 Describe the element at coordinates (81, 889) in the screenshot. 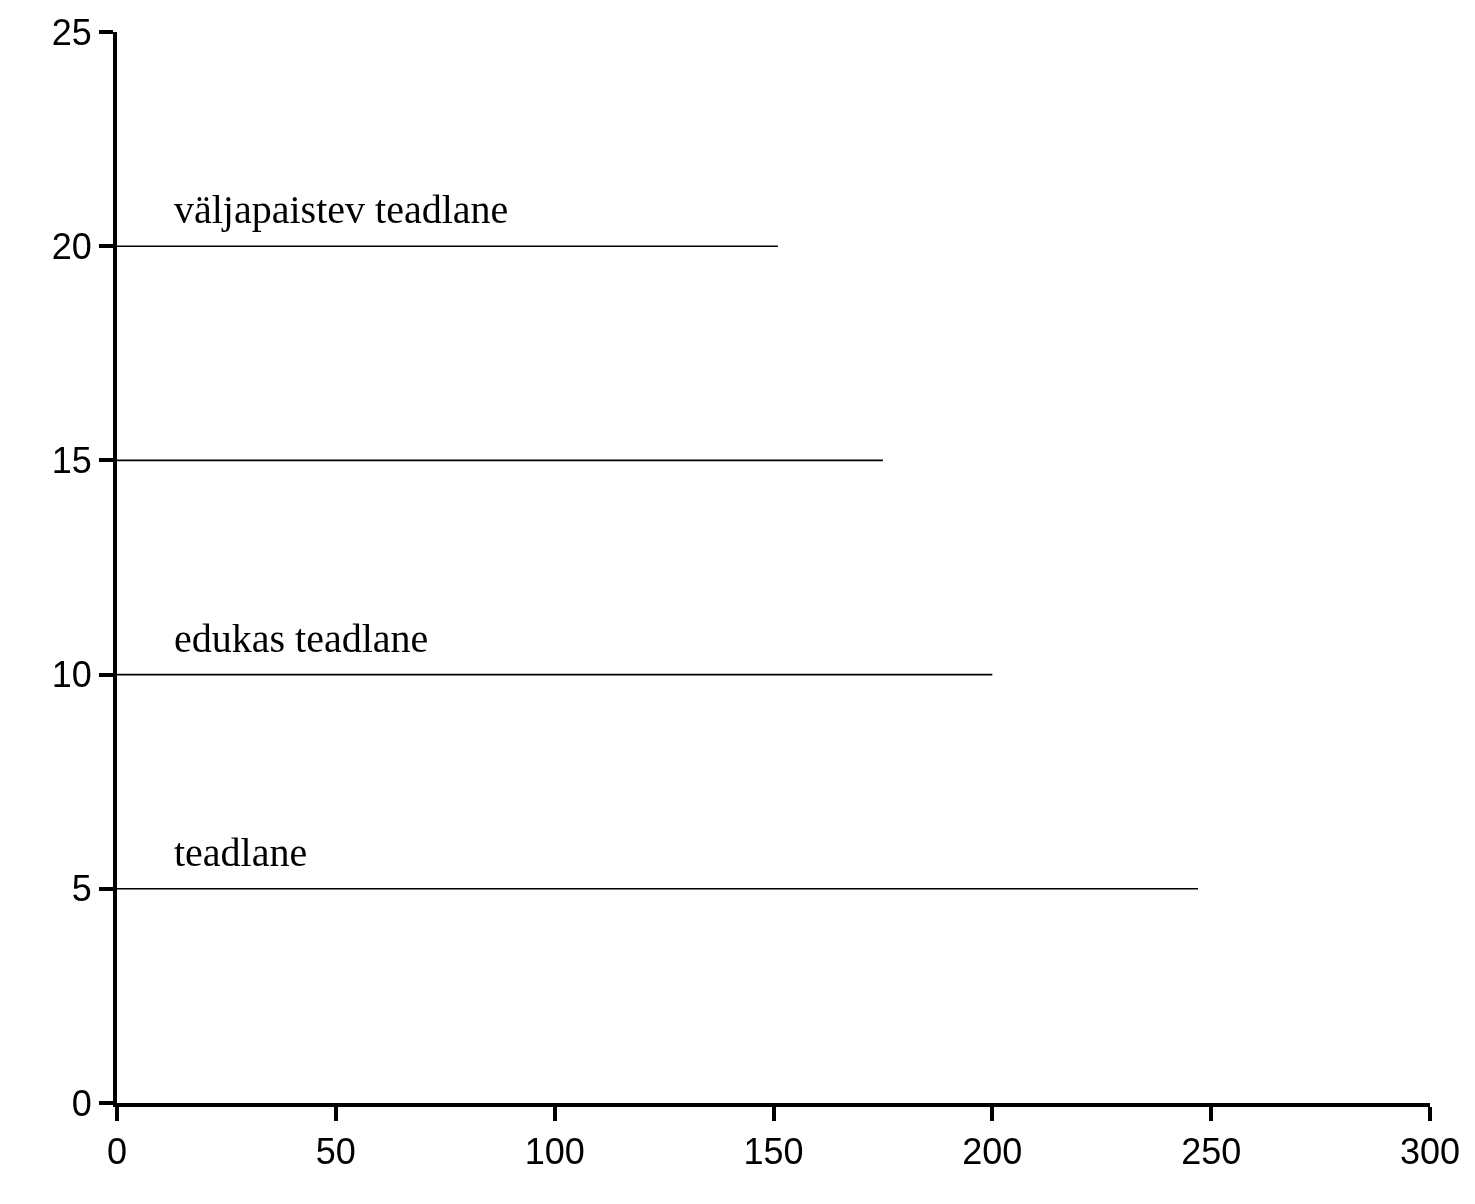

I see `y-tick-label: 5` at that location.